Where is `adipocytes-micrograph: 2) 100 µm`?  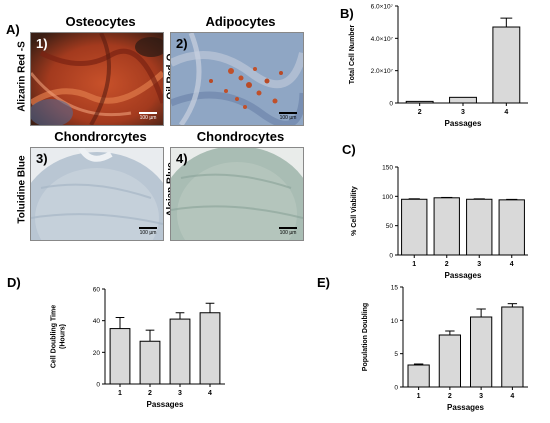
adipocytes-micrograph: 2) 100 µm is located at coordinates (237, 79).